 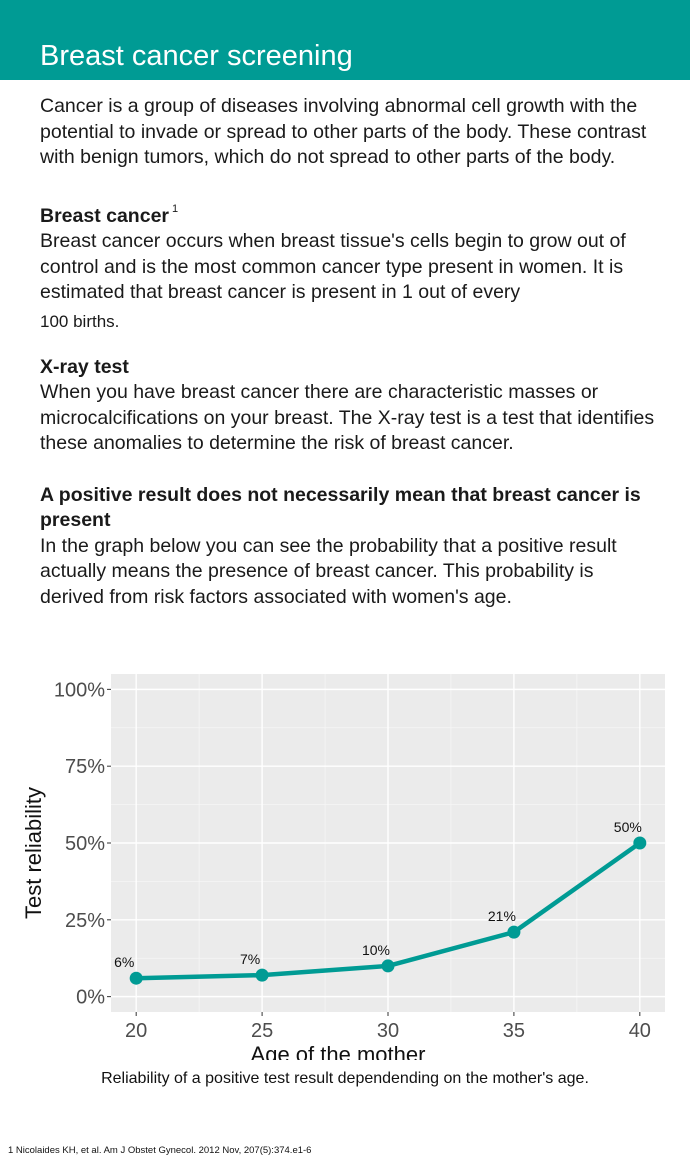 I want to click on data-label: 50%, so click(x=628, y=827).